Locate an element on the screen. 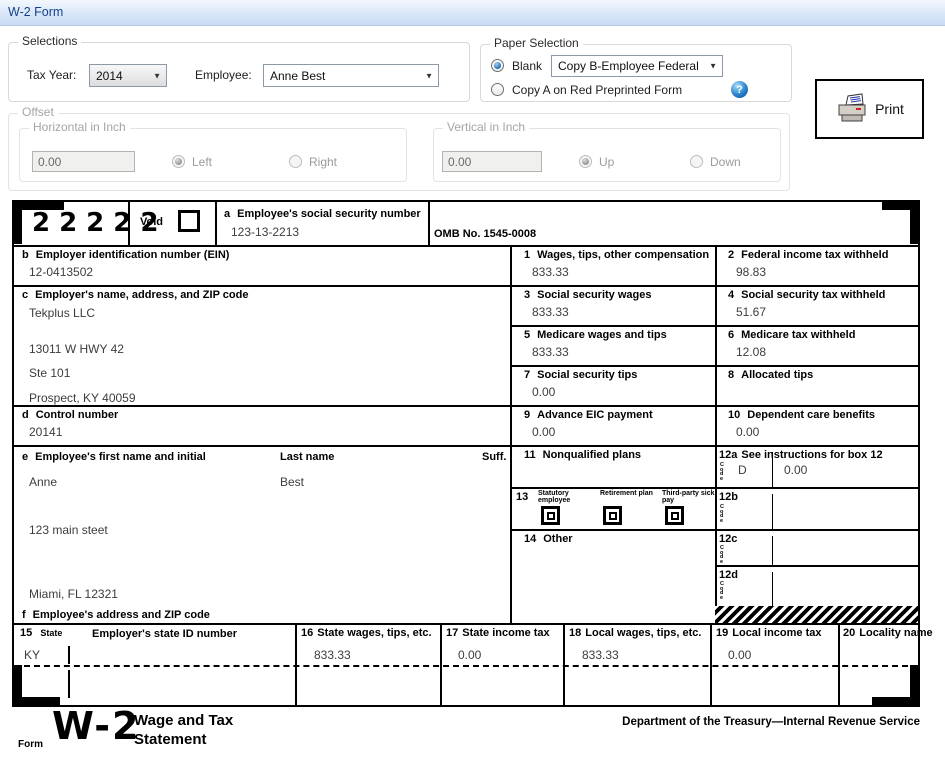 The image size is (945, 766). box-3-label: 3 Social security wages is located at coordinates (588, 295).